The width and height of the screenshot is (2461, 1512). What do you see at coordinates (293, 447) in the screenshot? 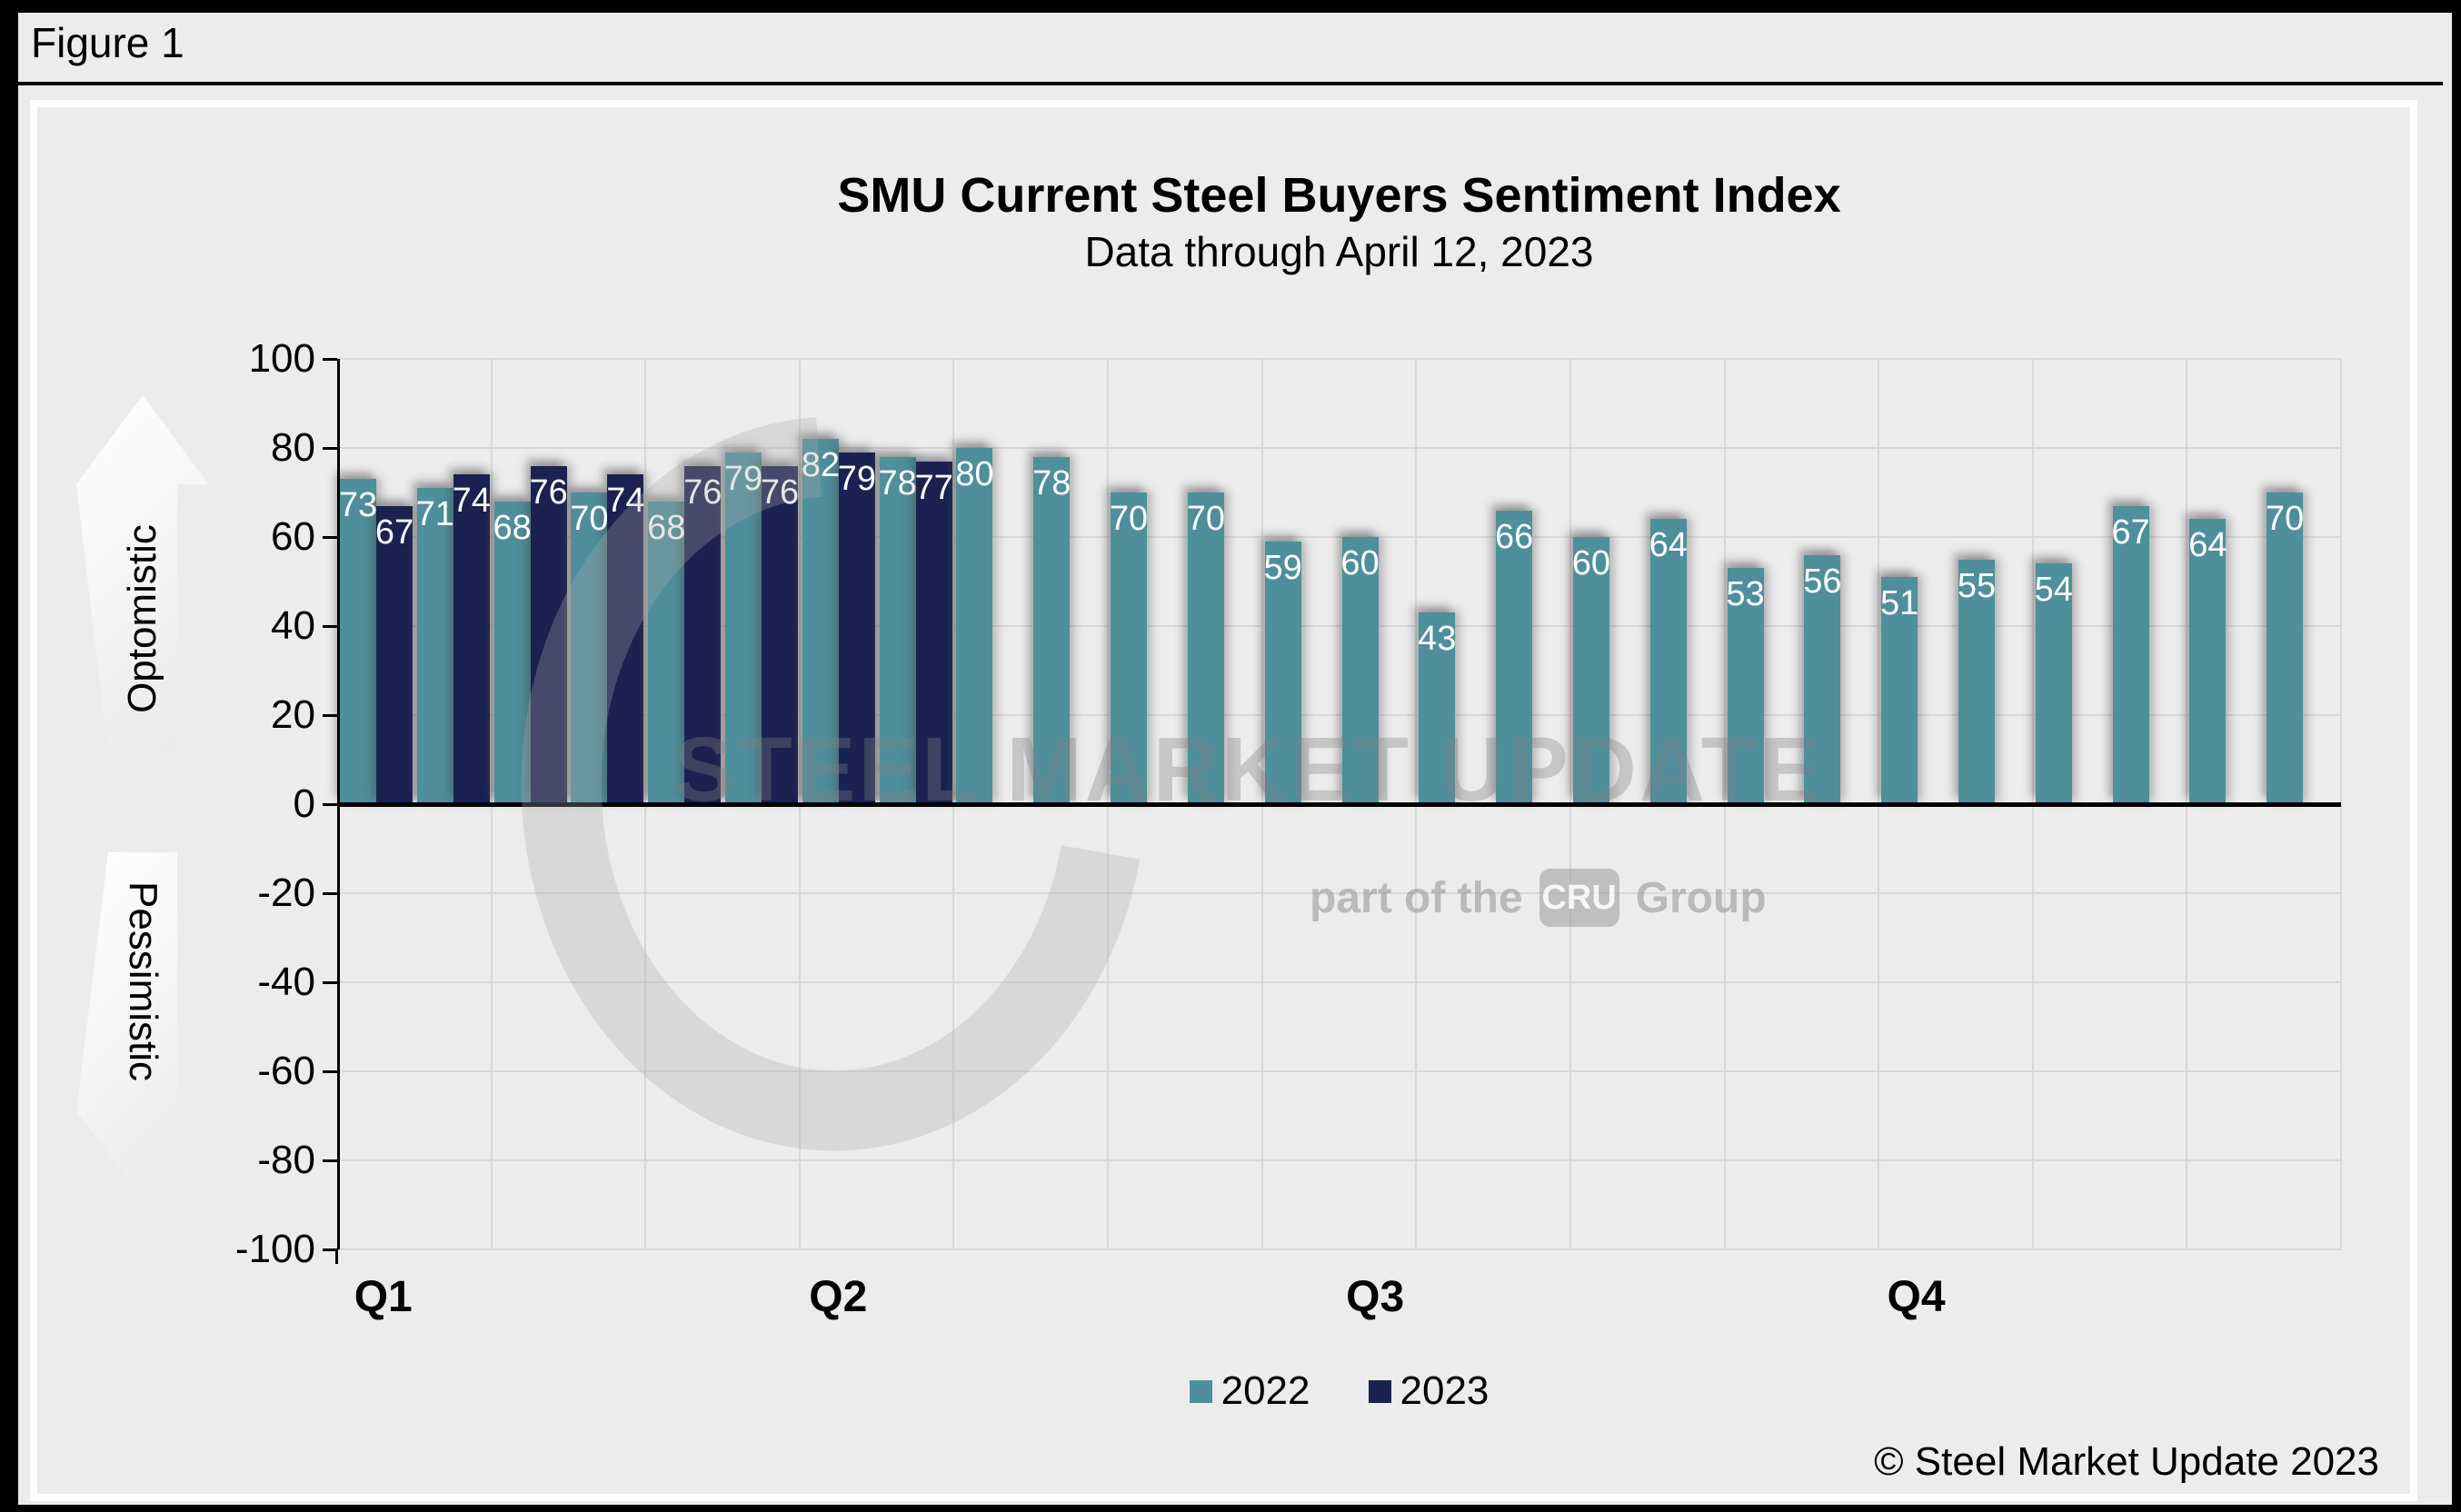
I see `y-axis-tick-label: 80` at bounding box center [293, 447].